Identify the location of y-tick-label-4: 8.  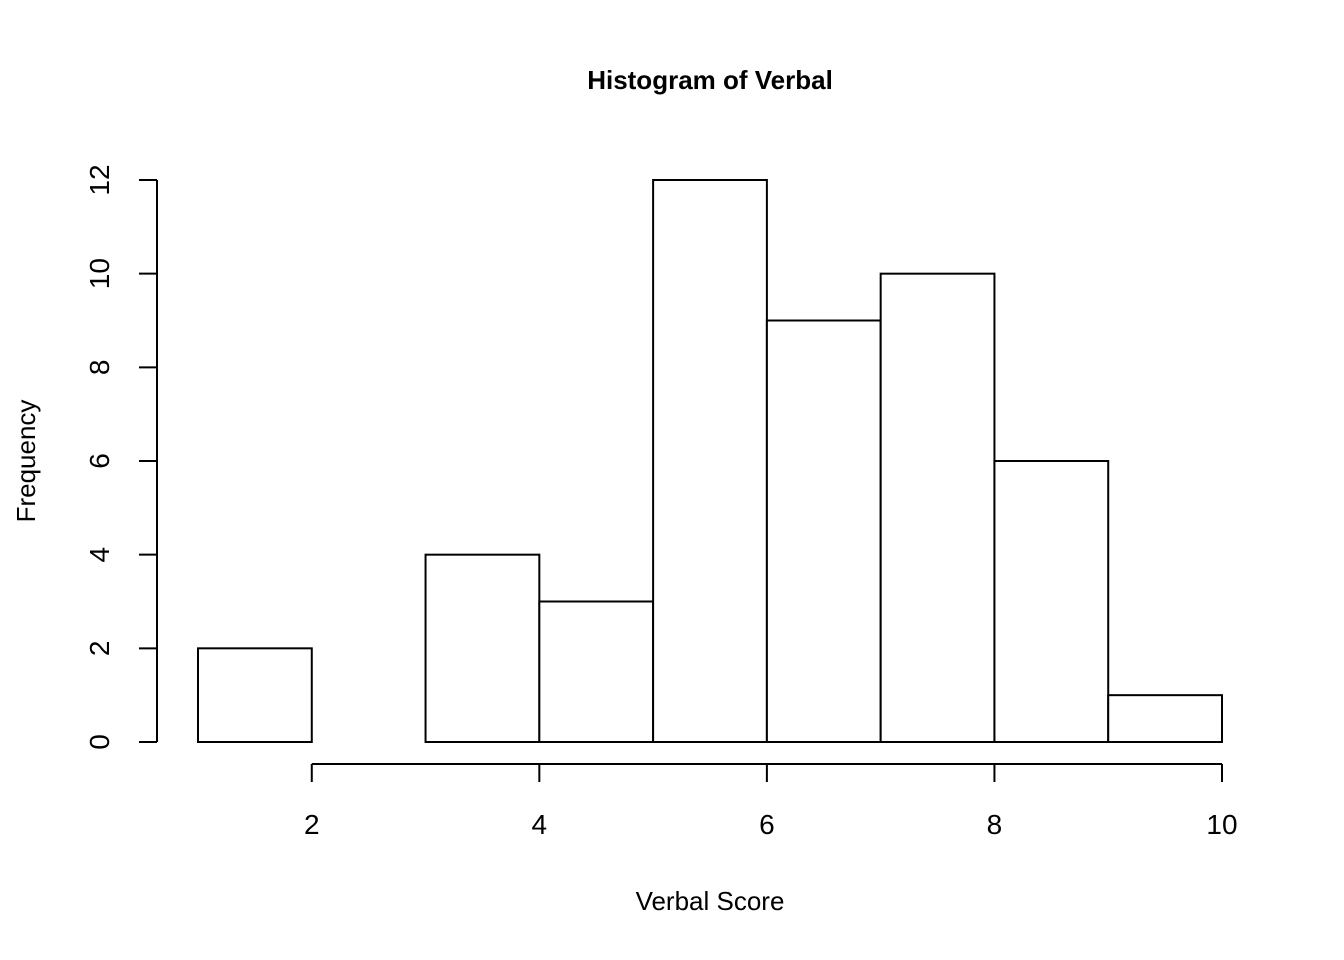
(99, 368).